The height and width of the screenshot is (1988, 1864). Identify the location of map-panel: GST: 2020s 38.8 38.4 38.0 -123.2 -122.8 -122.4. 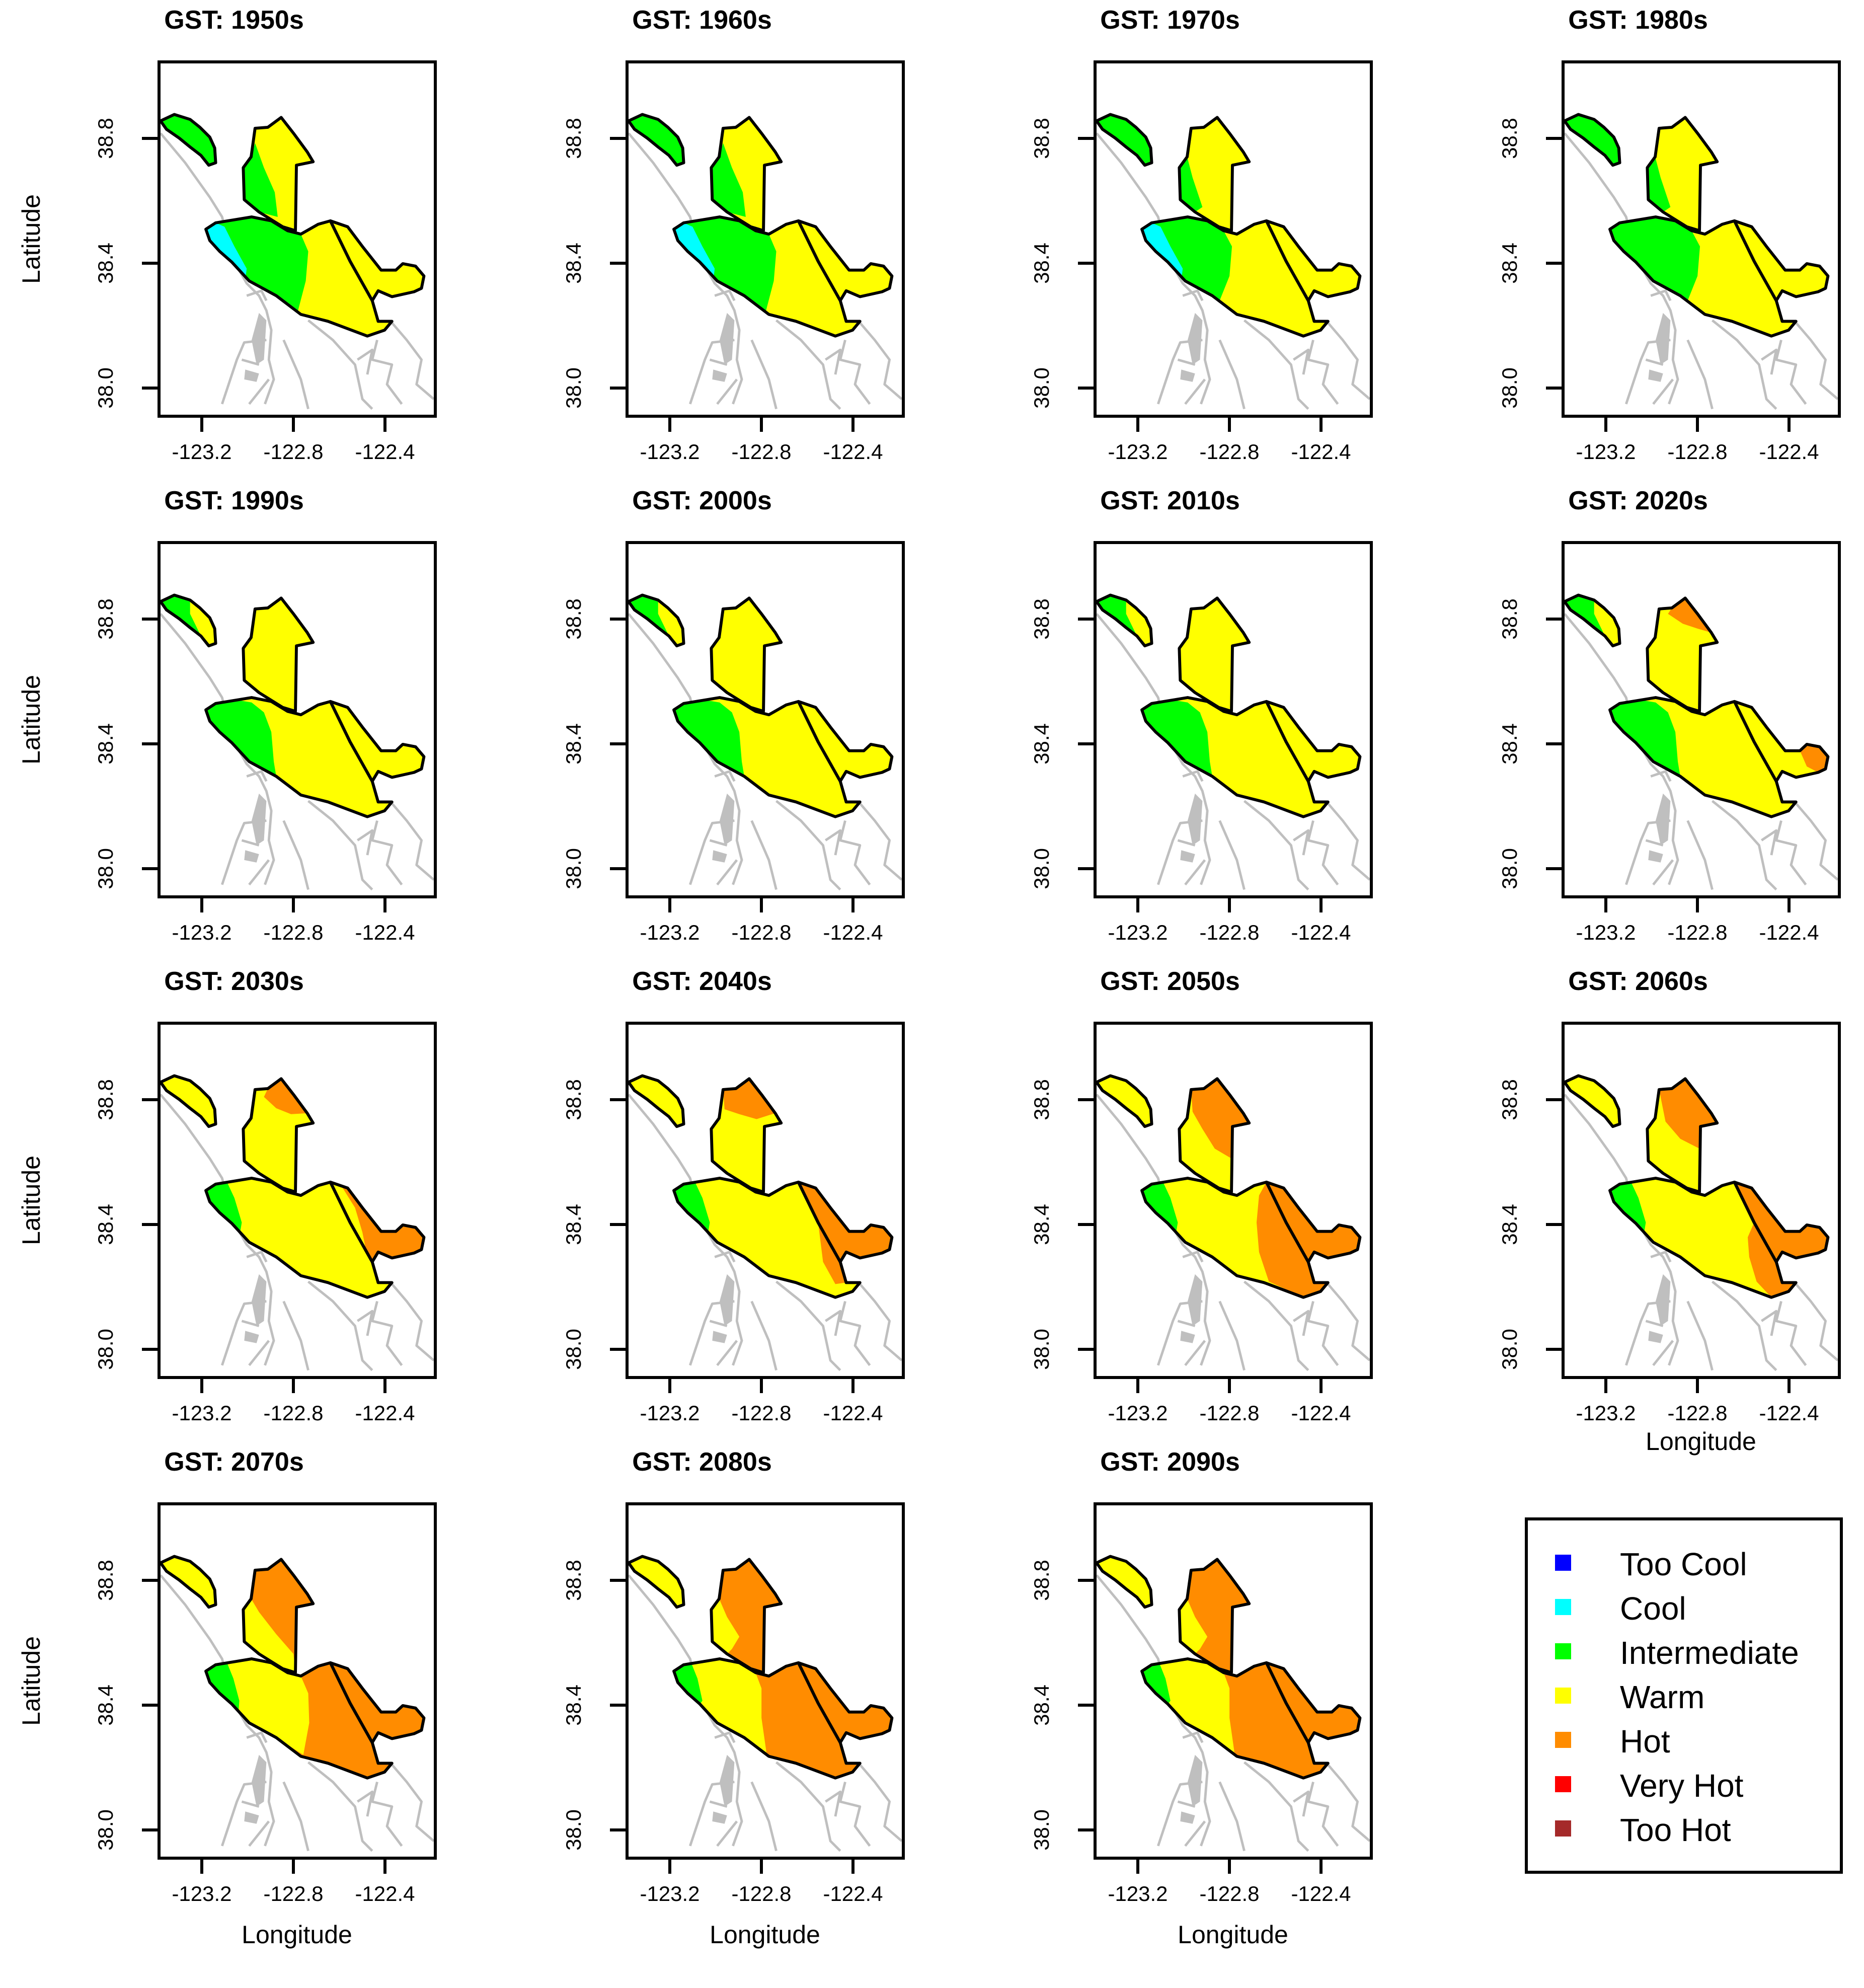
(1634, 727).